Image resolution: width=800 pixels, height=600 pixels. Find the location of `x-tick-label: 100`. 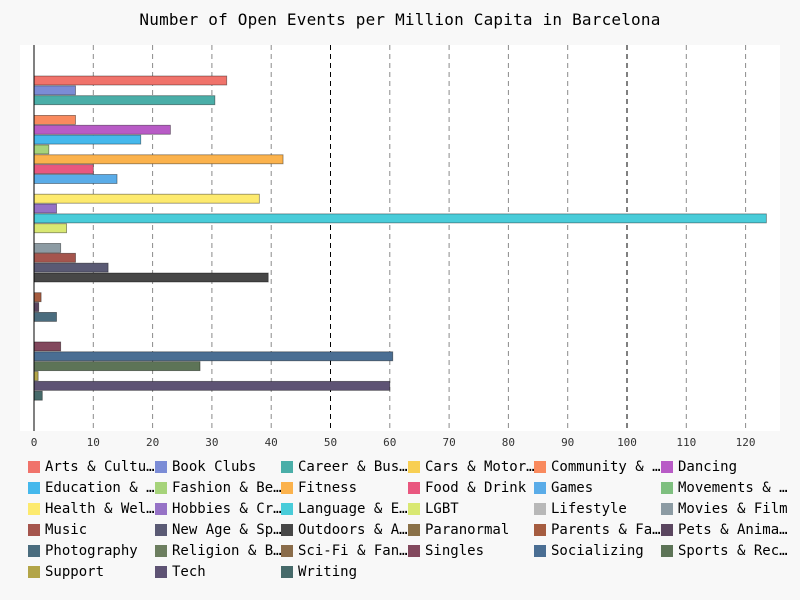

x-tick-label: 100 is located at coordinates (627, 442).